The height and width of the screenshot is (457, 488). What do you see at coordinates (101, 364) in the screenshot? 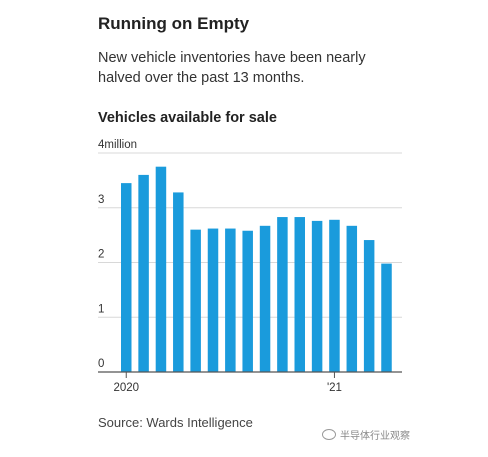
I see `y-tick-label: 0` at bounding box center [101, 364].